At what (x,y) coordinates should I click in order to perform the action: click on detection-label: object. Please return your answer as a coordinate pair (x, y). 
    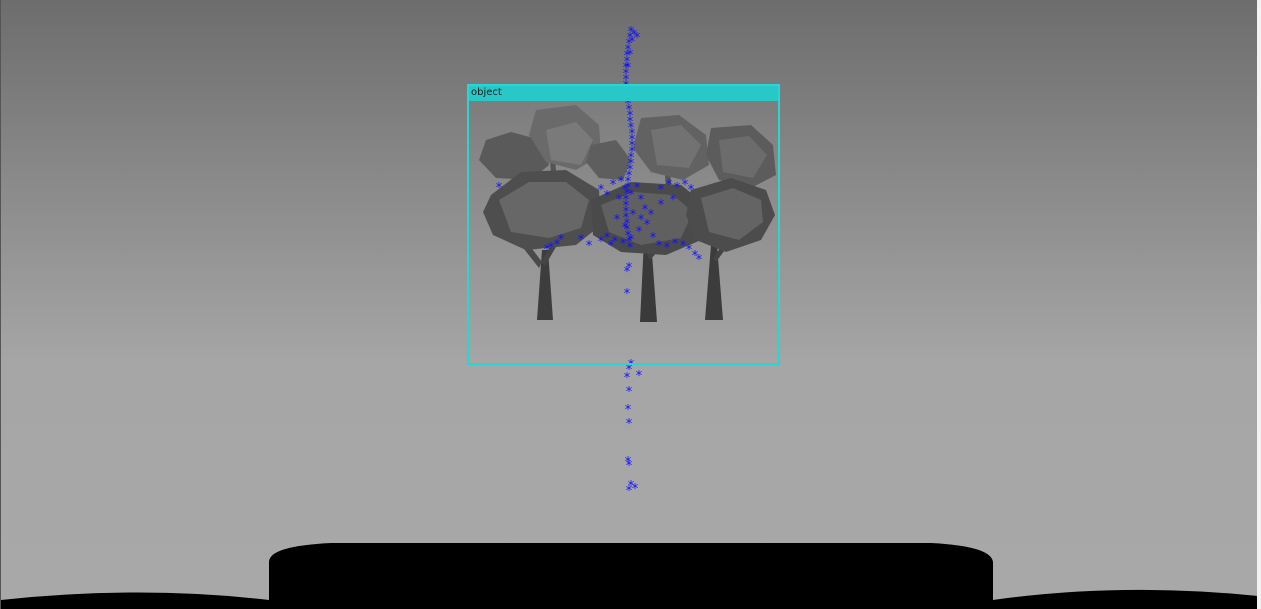
    Looking at the image, I should click on (486, 92).